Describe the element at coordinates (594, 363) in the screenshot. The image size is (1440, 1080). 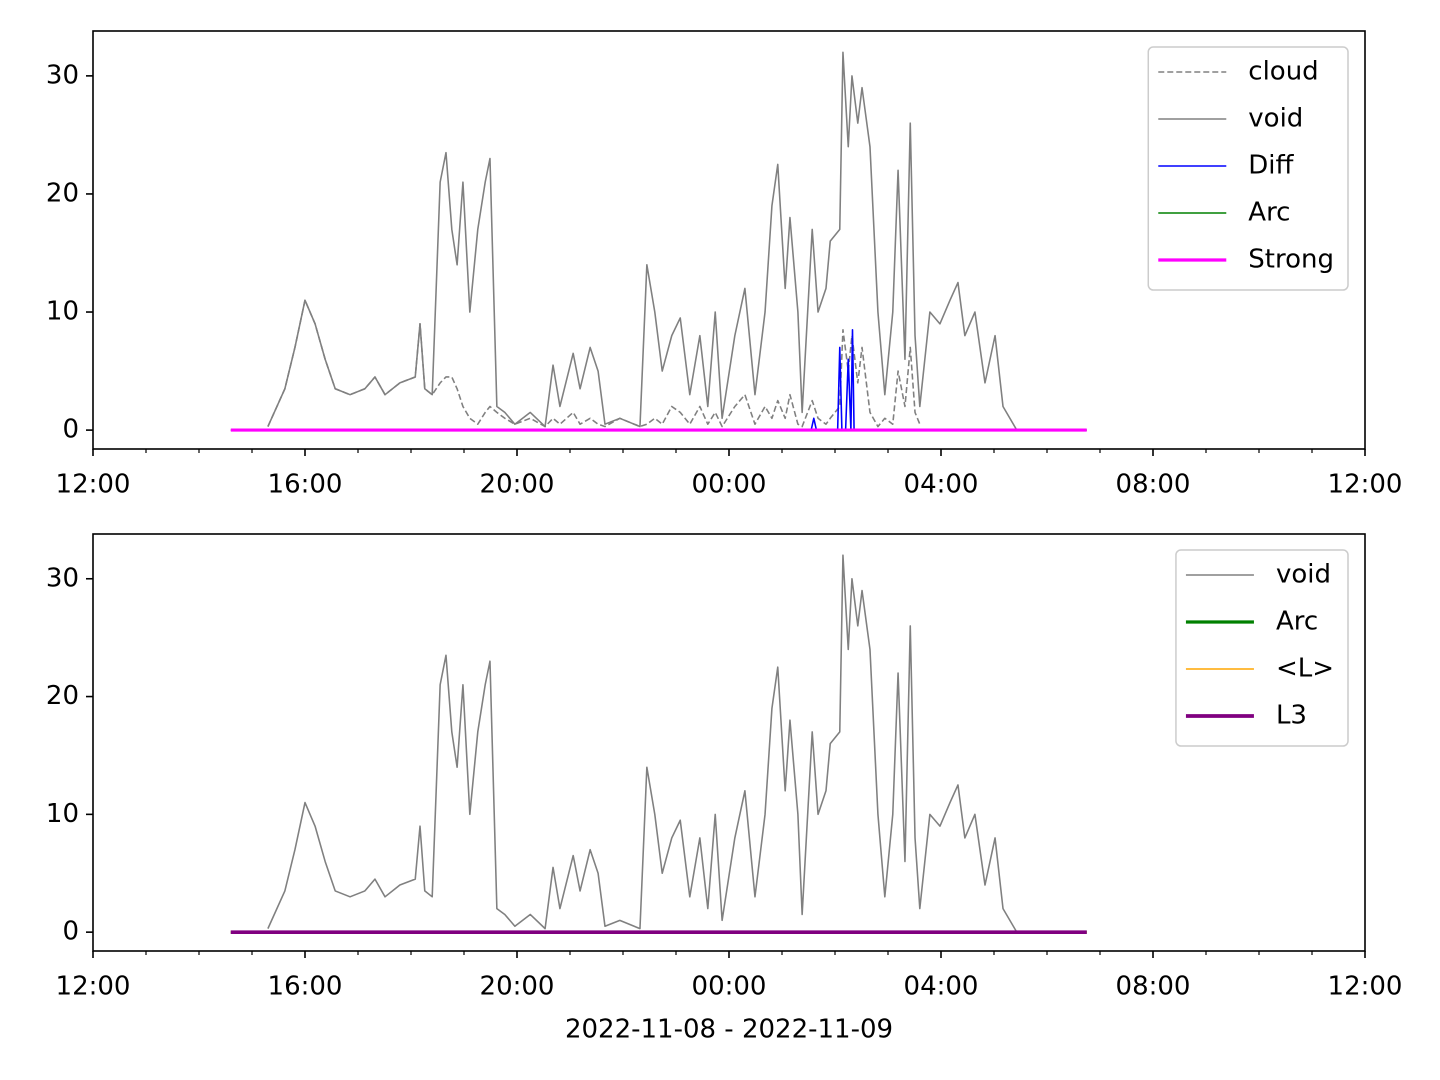
I see `series-line` at that location.